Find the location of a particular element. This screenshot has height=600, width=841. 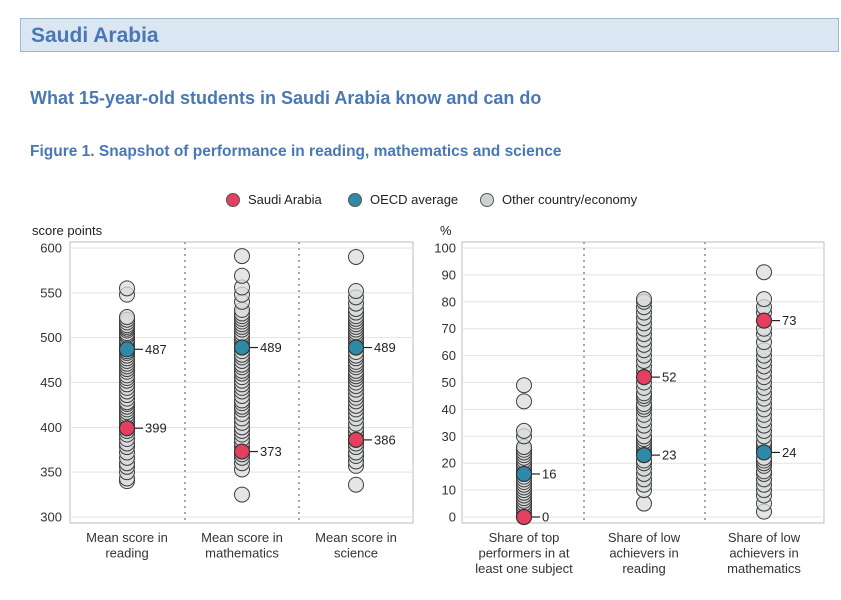

legend-label-country: Saudi Arabia is located at coordinates (285, 199).